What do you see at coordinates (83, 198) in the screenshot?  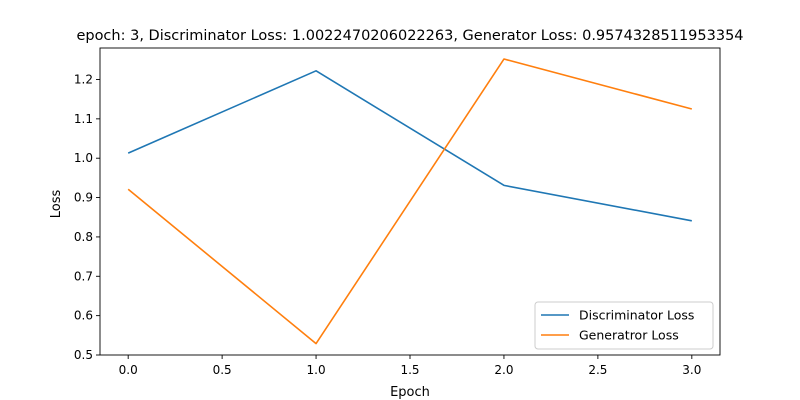 I see `y-tick-label: 0.9` at bounding box center [83, 198].